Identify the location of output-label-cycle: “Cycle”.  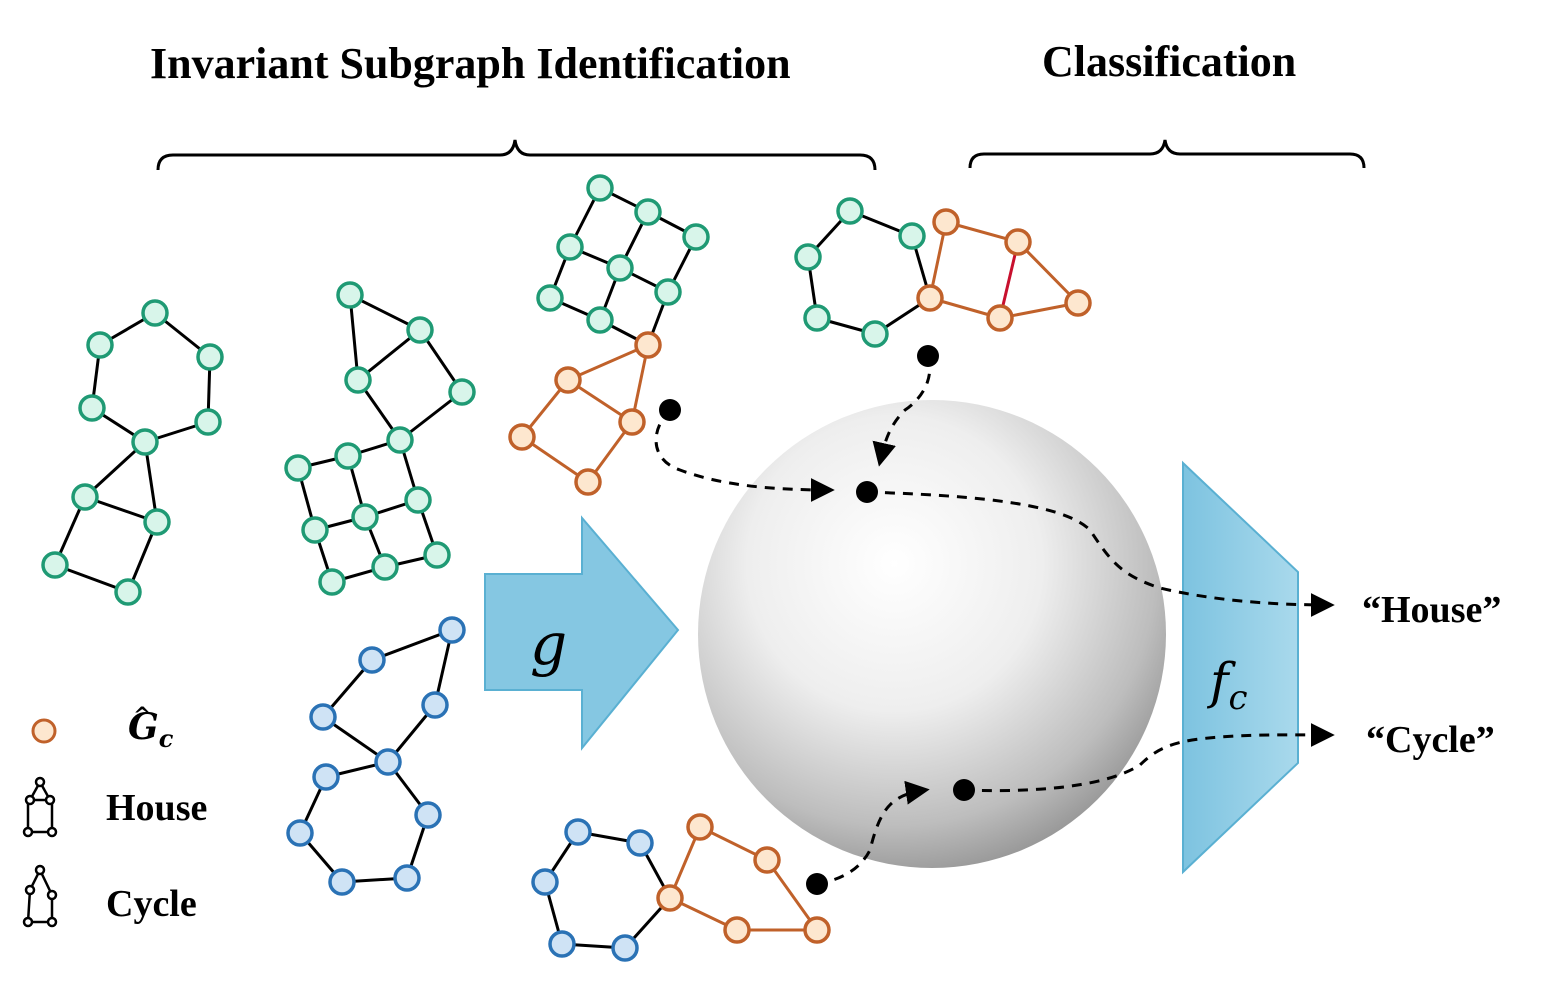
(1430, 740).